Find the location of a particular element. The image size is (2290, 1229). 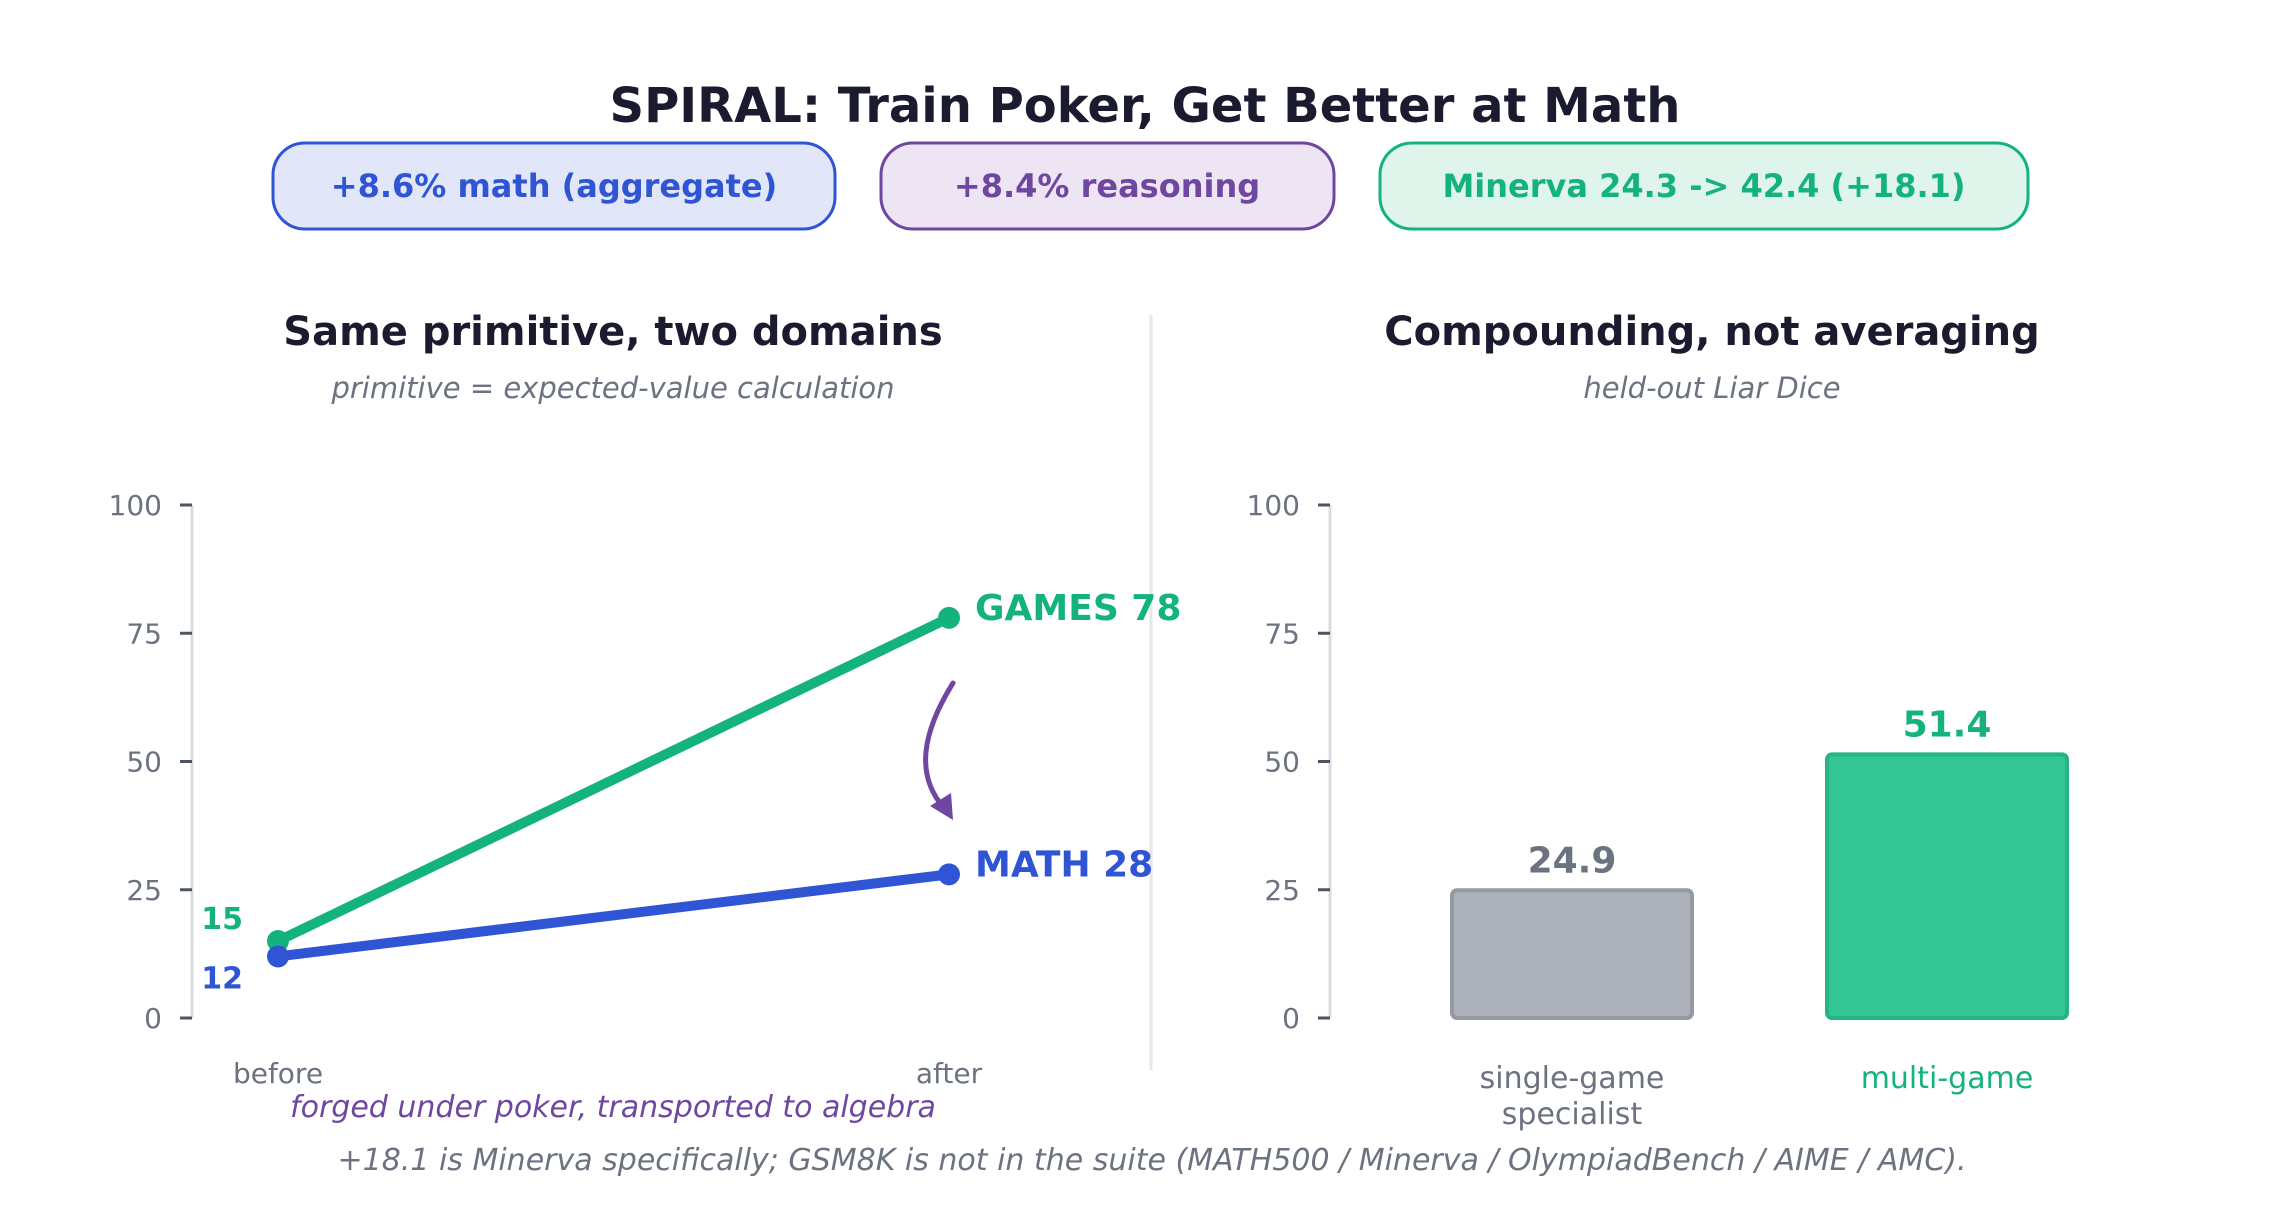

end-label-games: GAMES 78 is located at coordinates (1078, 608).